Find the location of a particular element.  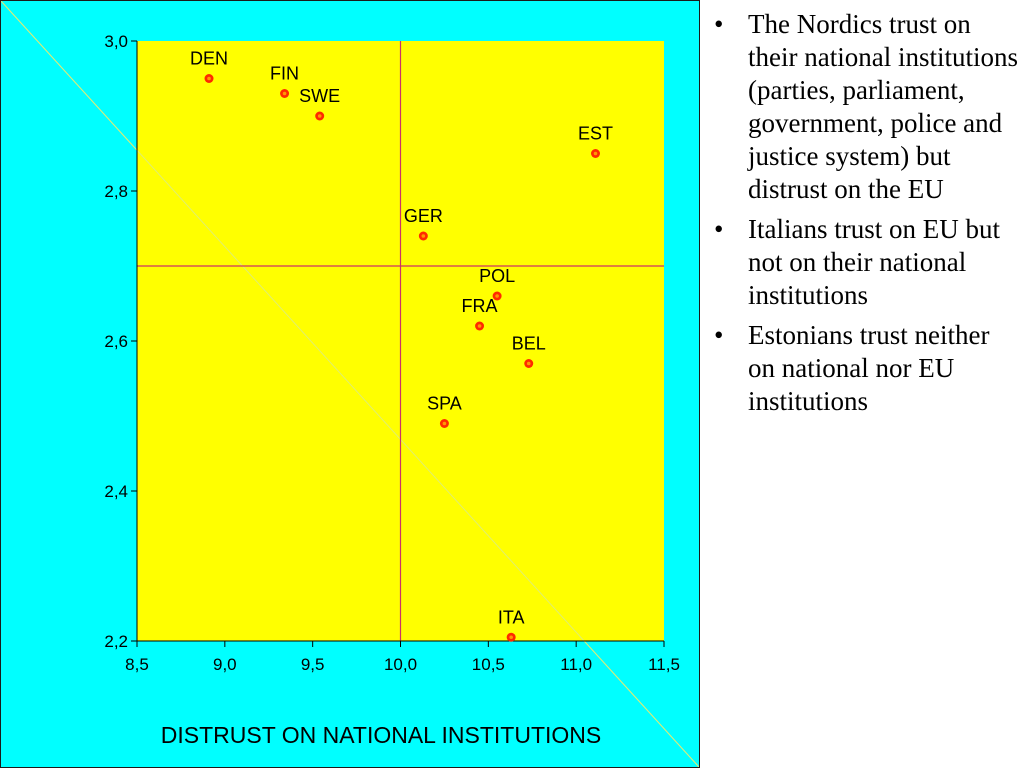

y-tick-label: 2,2 is located at coordinates (116, 641).